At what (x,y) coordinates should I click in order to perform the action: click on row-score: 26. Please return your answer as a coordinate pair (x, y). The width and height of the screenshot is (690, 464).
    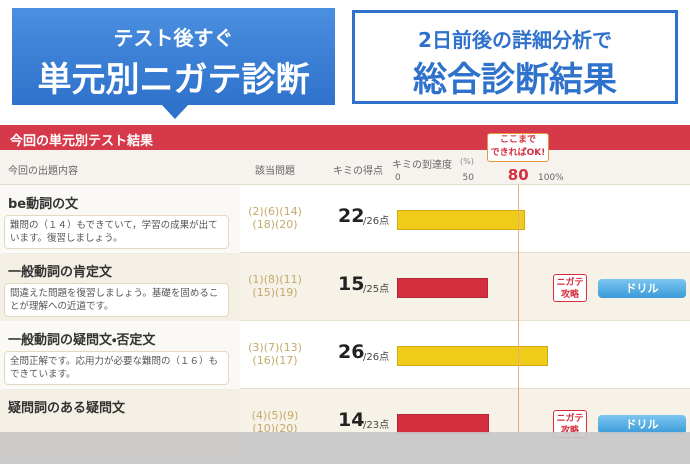
    Looking at the image, I should click on (351, 352).